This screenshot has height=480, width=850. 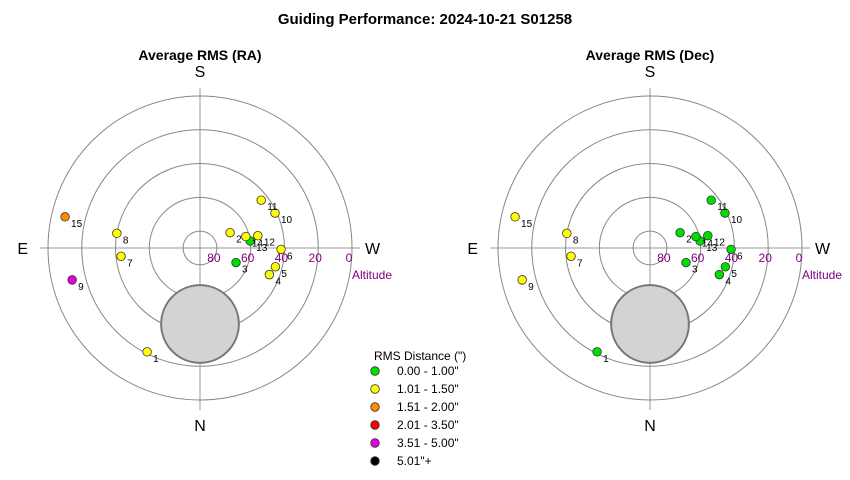 I want to click on legend-item-label: 0.00 - 1.00", so click(x=428, y=371).